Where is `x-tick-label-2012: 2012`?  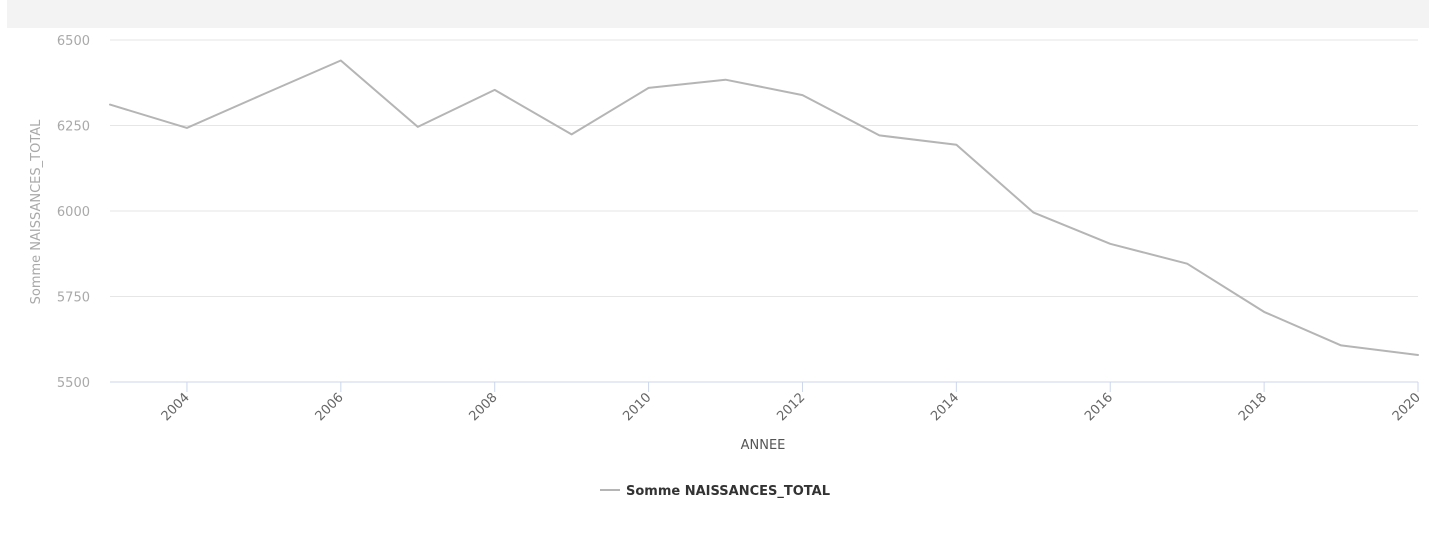 x-tick-label-2012: 2012 is located at coordinates (791, 407).